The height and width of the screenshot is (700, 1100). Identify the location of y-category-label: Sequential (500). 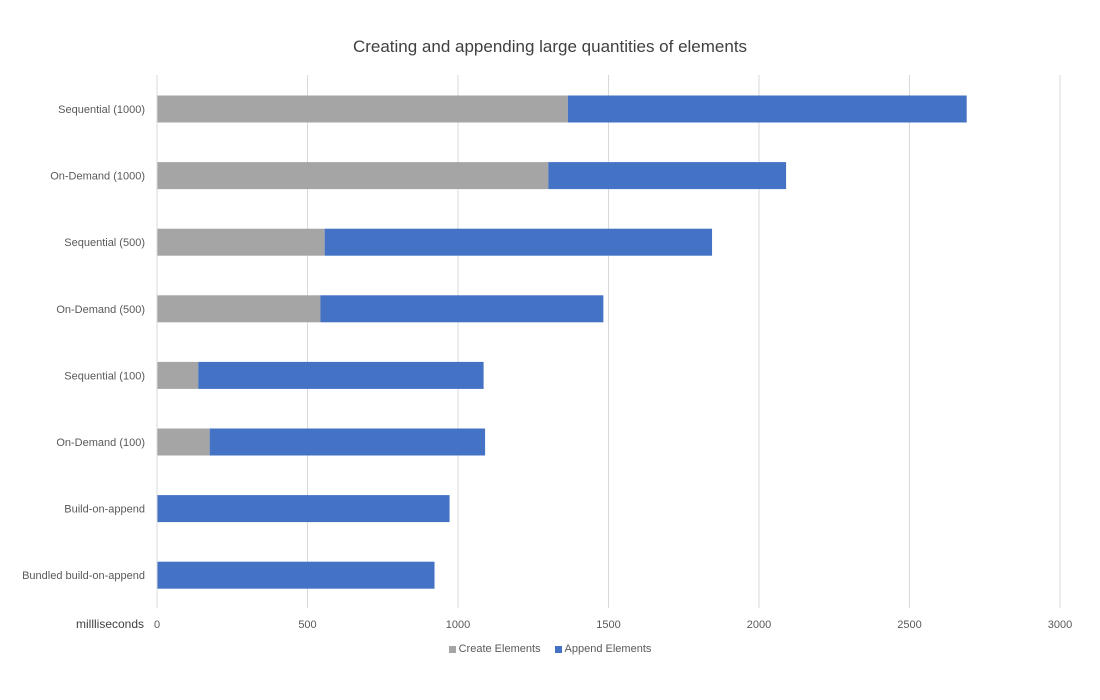
(104, 243).